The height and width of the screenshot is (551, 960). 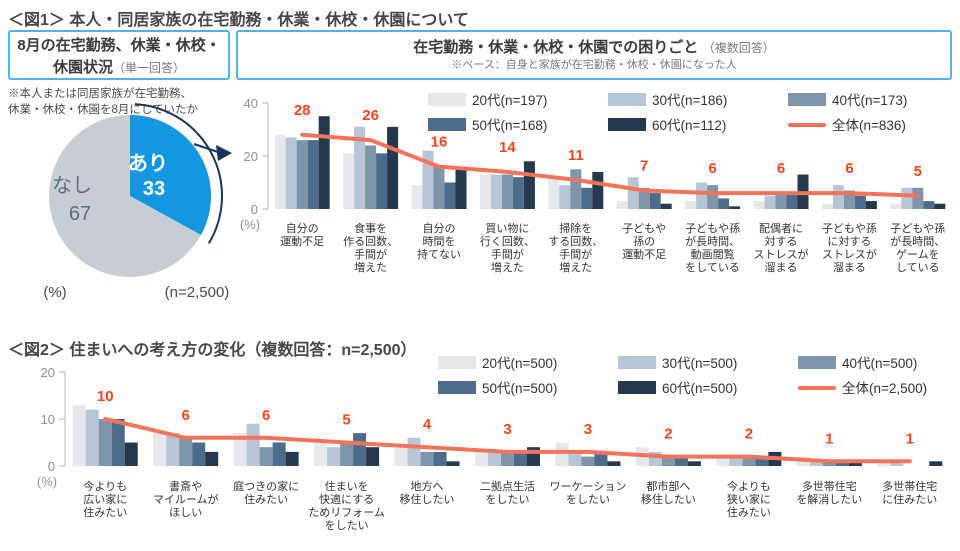 I want to click on category-label: 手間が, so click(x=507, y=254).